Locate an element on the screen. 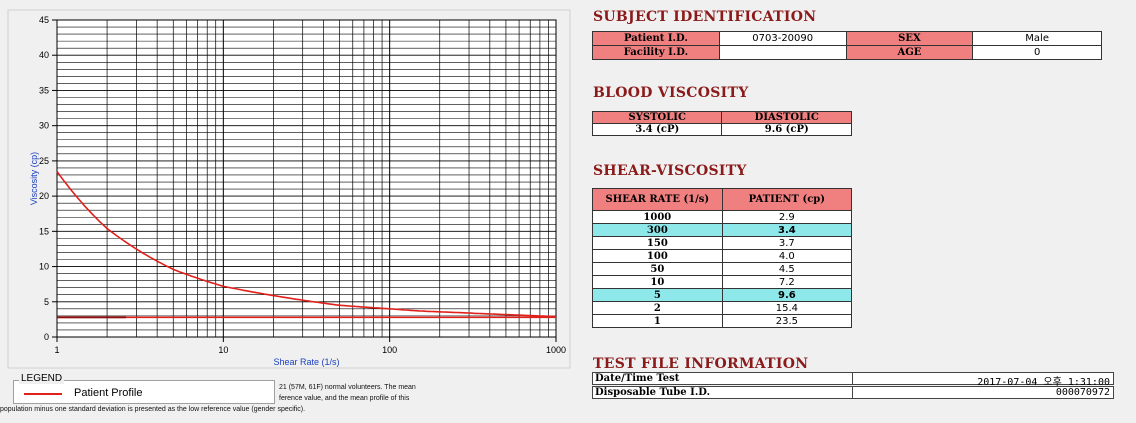  shear-row: 1000 2.9 is located at coordinates (722, 217).